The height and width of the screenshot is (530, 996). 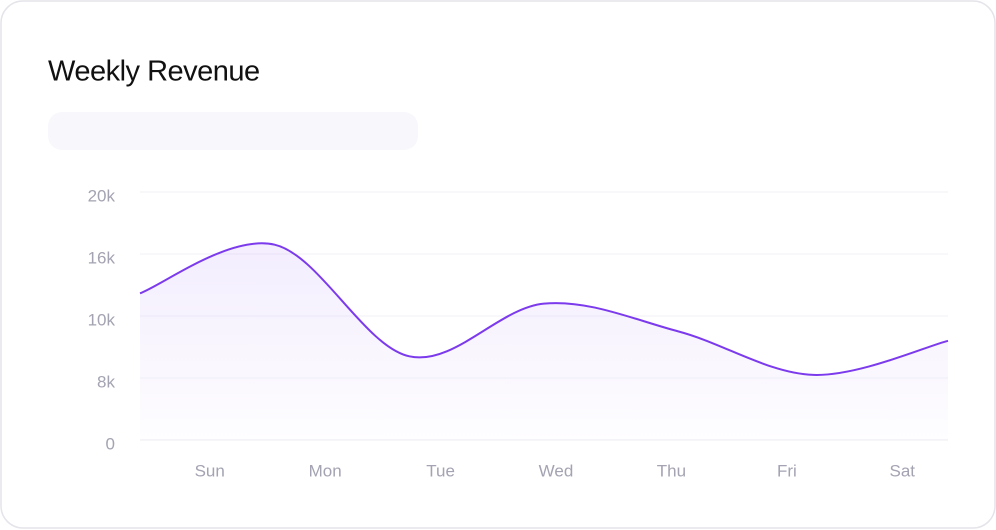 What do you see at coordinates (787, 470) in the screenshot?
I see `x-tick-label: Fri` at bounding box center [787, 470].